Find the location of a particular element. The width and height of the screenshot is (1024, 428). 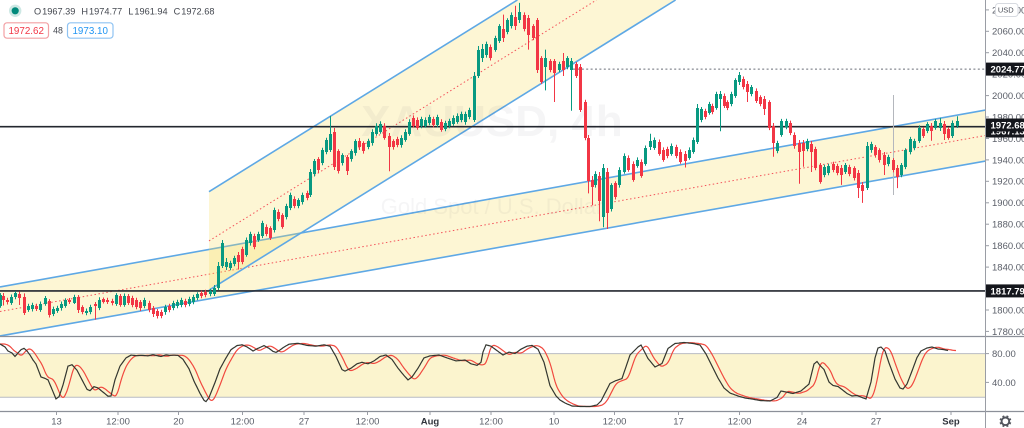

svg-text: 1920.00 is located at coordinates (1008, 182).